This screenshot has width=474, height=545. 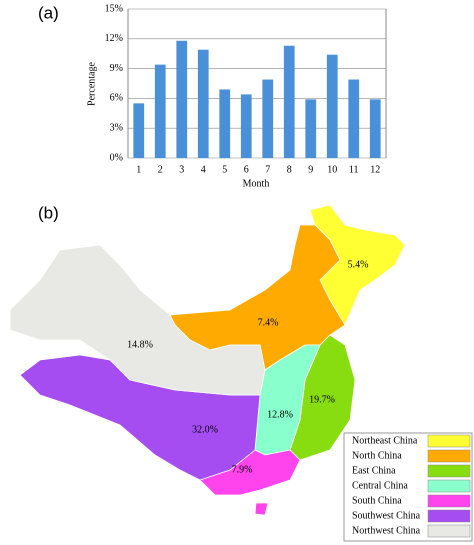 I want to click on y-tick-label: 3%, so click(x=116, y=127).